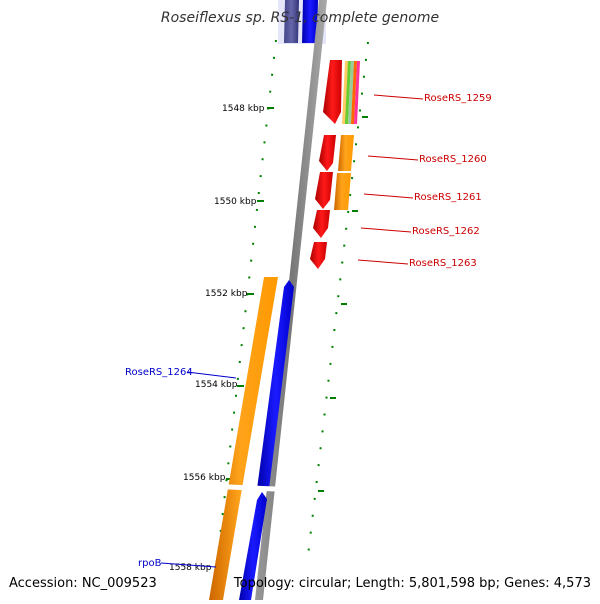 This screenshot has height=604, width=600. What do you see at coordinates (321, 224) in the screenshot?
I see `gene-rose-1262-arrow` at bounding box center [321, 224].